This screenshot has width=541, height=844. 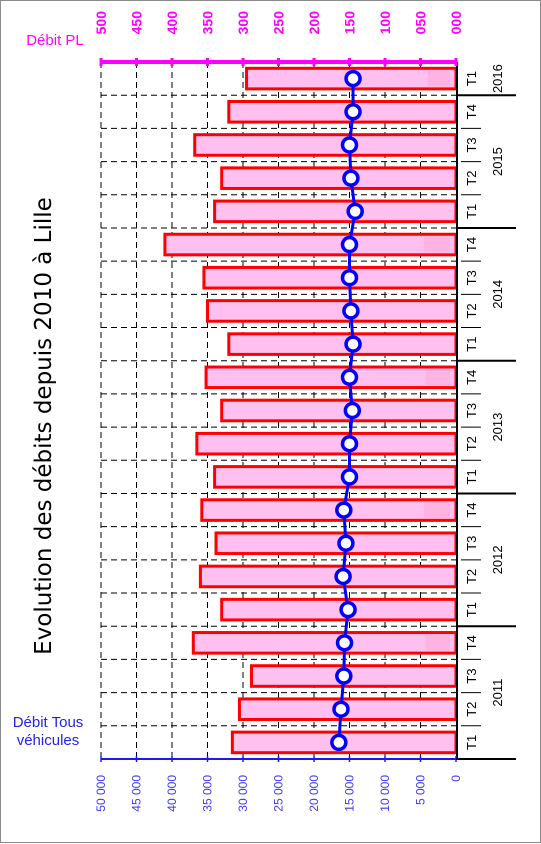 What do you see at coordinates (208, 23) in the screenshot?
I see `right-tick-label: 350` at bounding box center [208, 23].